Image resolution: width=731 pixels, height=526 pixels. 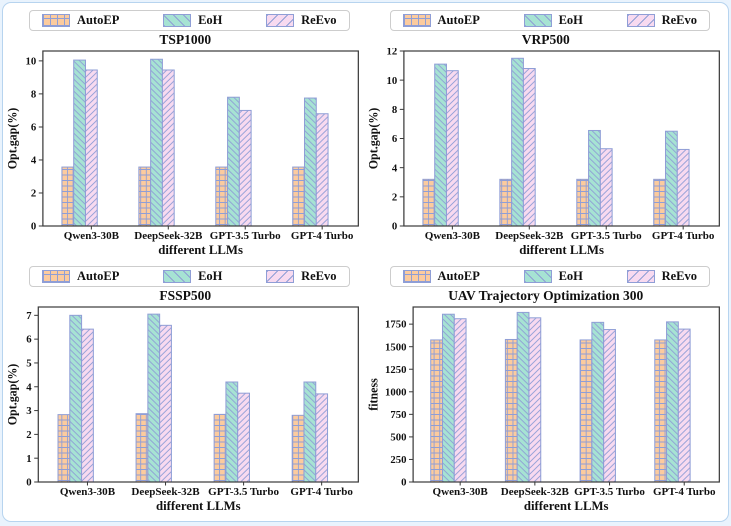 What do you see at coordinates (545, 39) in the screenshot?
I see `chart-title: VRP500` at bounding box center [545, 39].